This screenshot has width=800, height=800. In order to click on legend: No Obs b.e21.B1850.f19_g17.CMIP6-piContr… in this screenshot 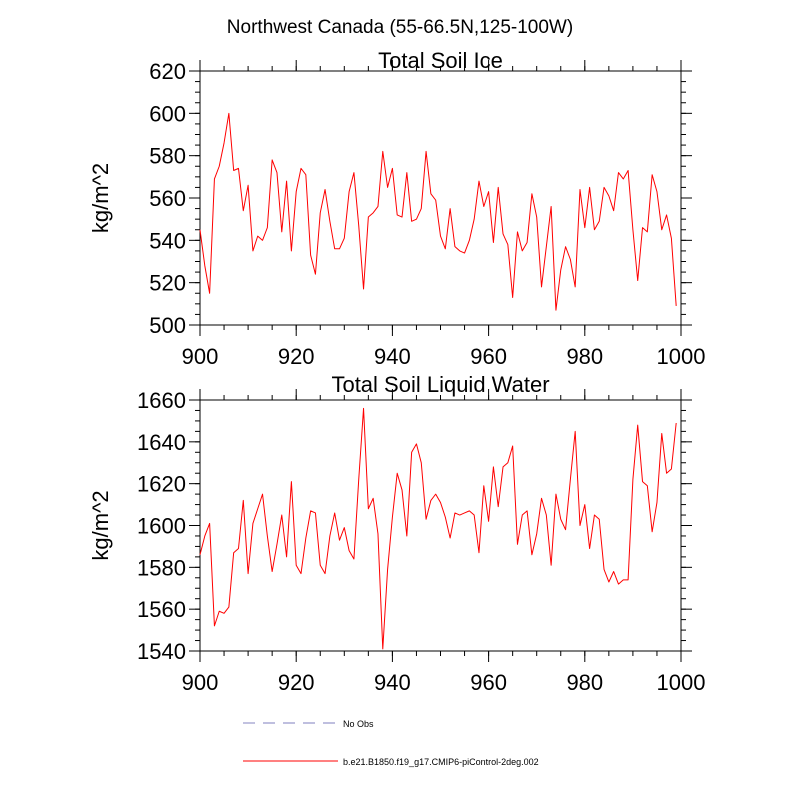, I will do `click(391, 743)`.